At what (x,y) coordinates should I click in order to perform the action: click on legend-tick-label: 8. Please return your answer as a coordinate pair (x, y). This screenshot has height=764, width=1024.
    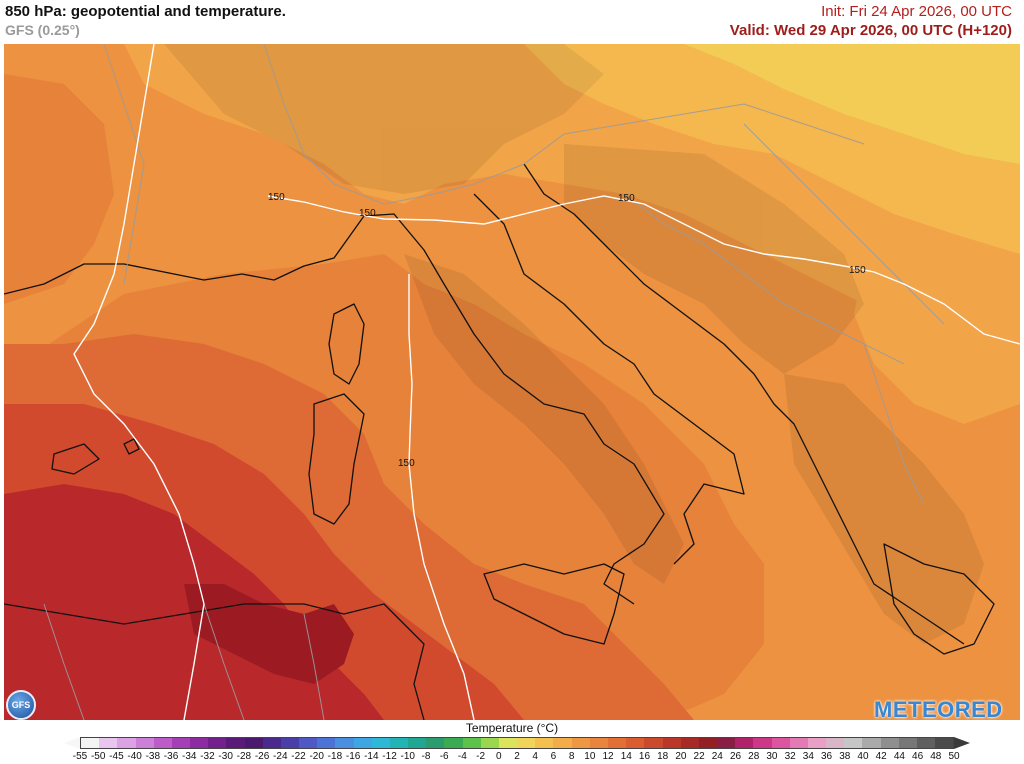
    Looking at the image, I should click on (571, 756).